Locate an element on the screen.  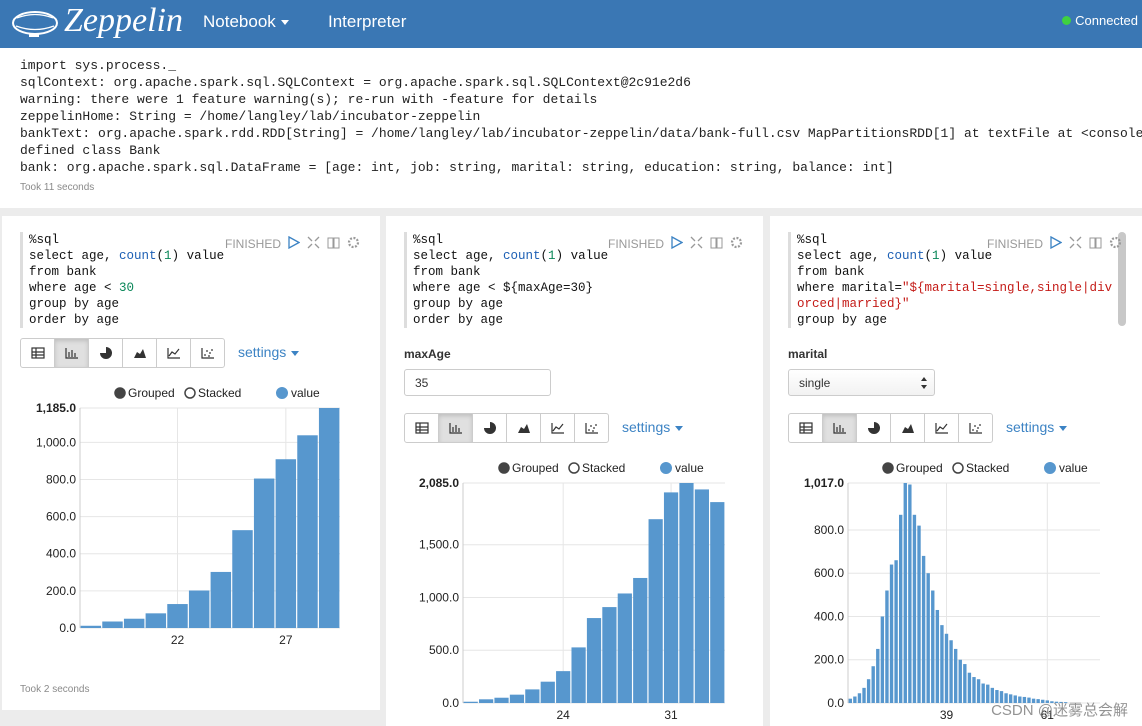
code-line: from bank is located at coordinates (831, 272).